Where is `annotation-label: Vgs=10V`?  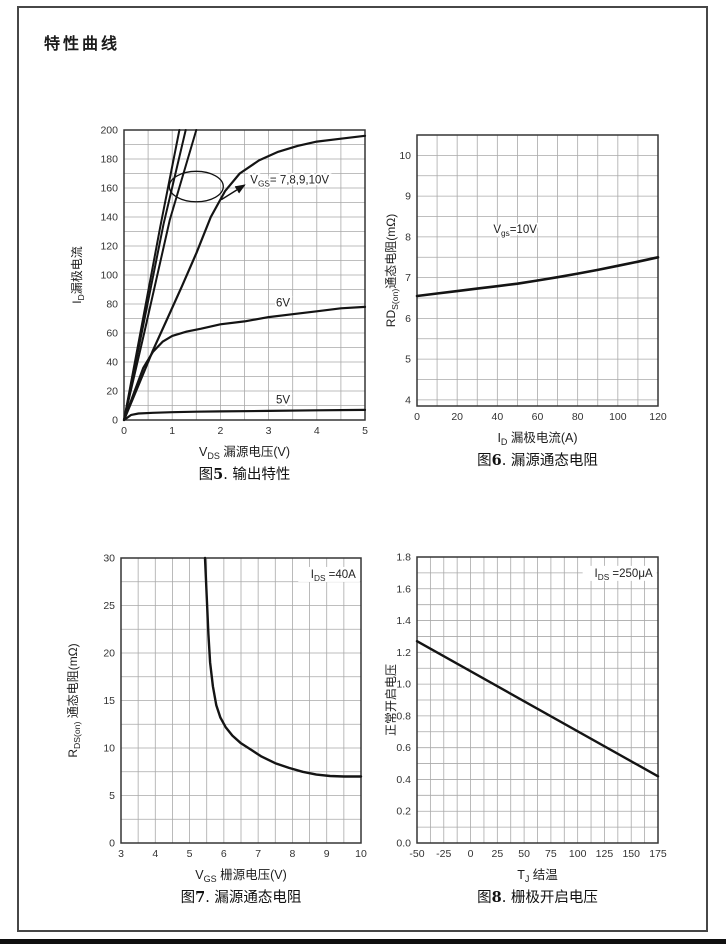
annotation-label: Vgs=10V is located at coordinates (515, 231).